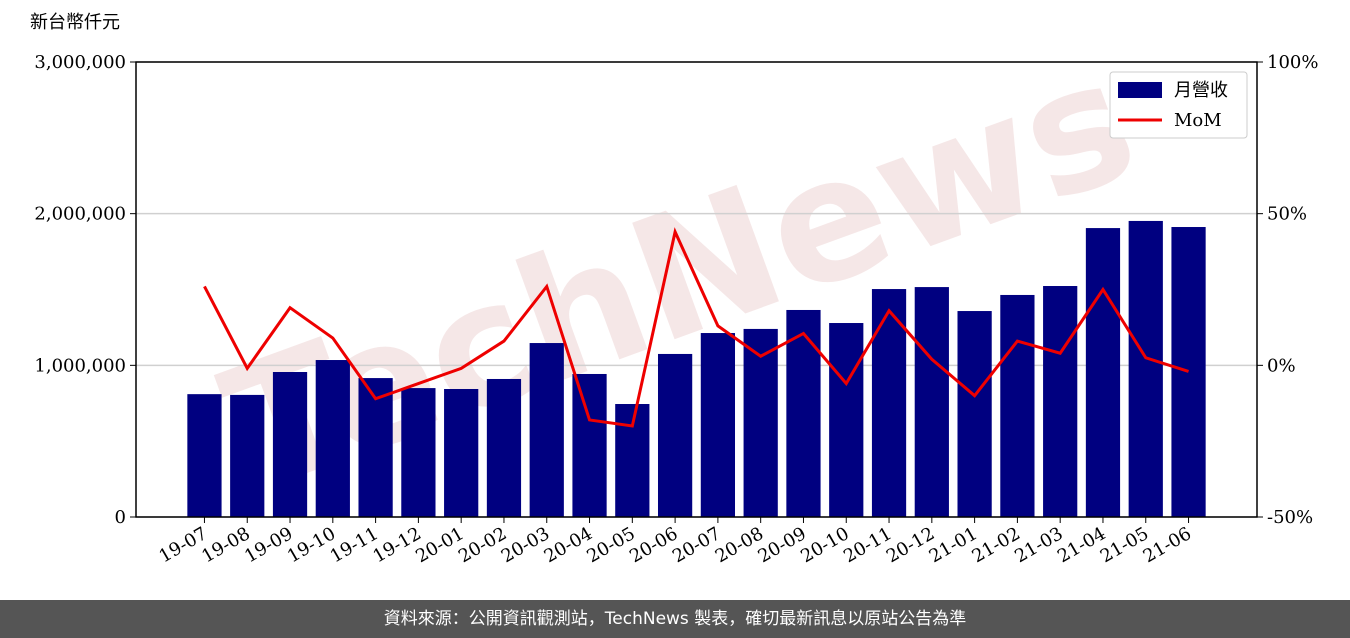  I want to click on y2-tick-label: -50%, so click(1290, 517).